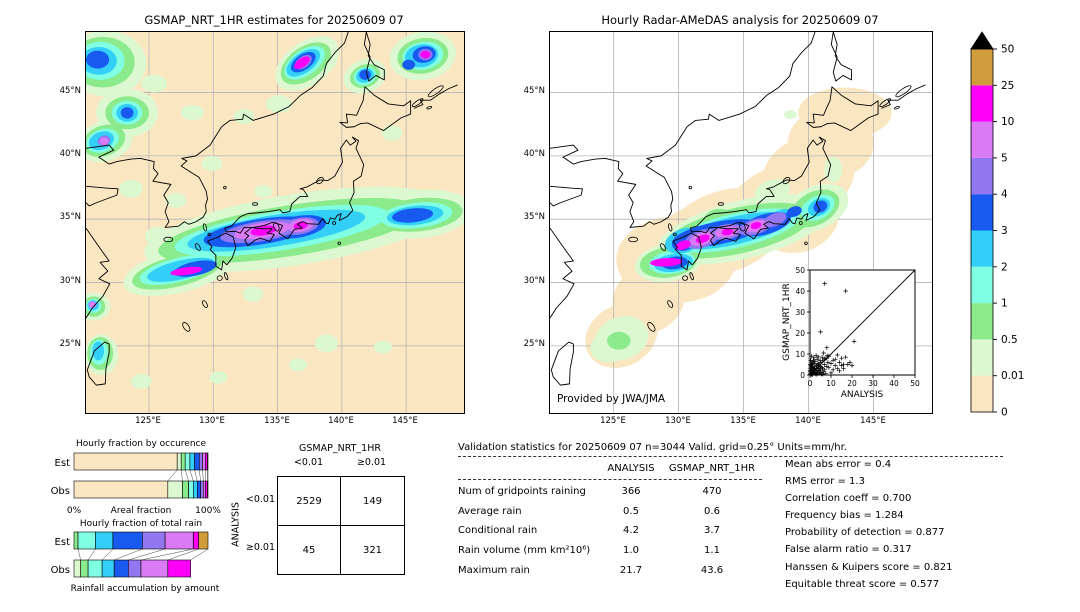 The image size is (1080, 612). Describe the element at coordinates (1012, 376) in the screenshot. I see `text-element: 0.01` at that location.